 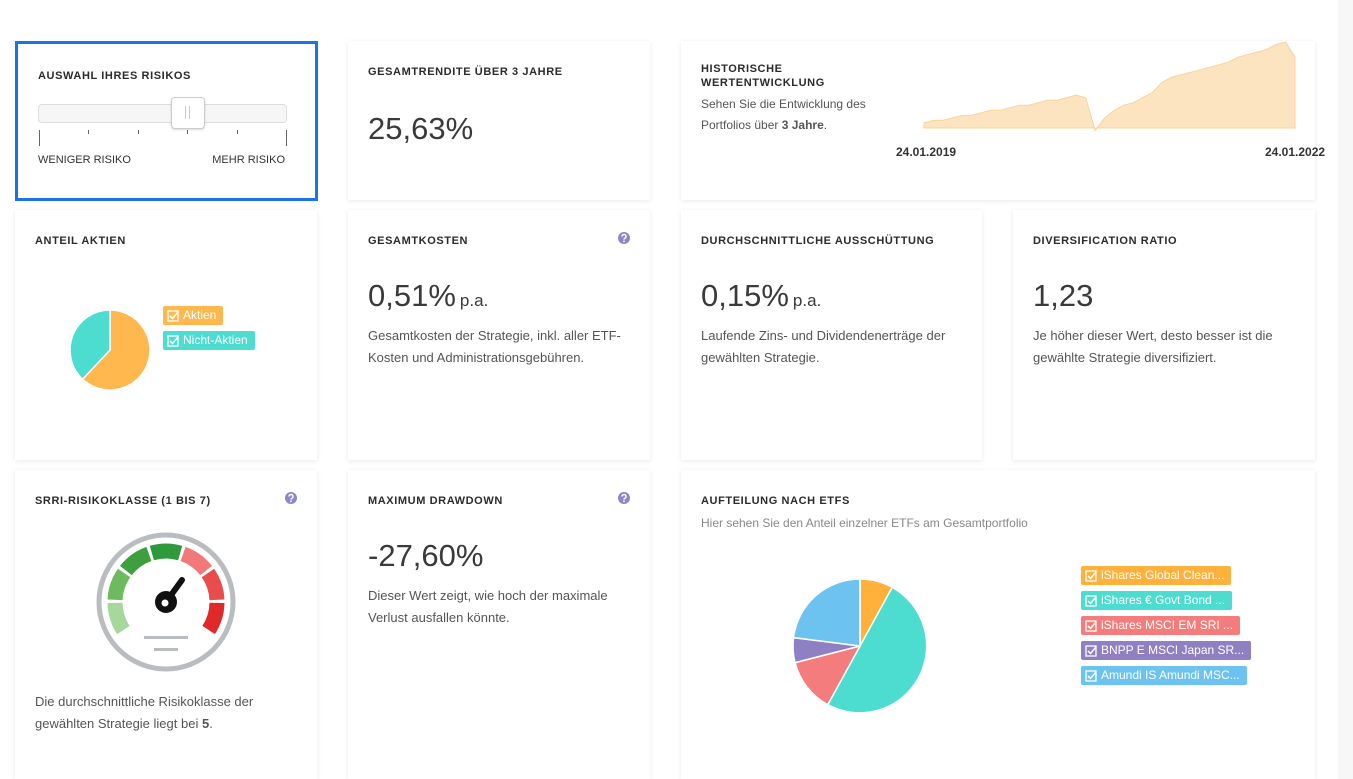 What do you see at coordinates (426, 555) in the screenshot?
I see `kpi-value: -27,60%` at bounding box center [426, 555].